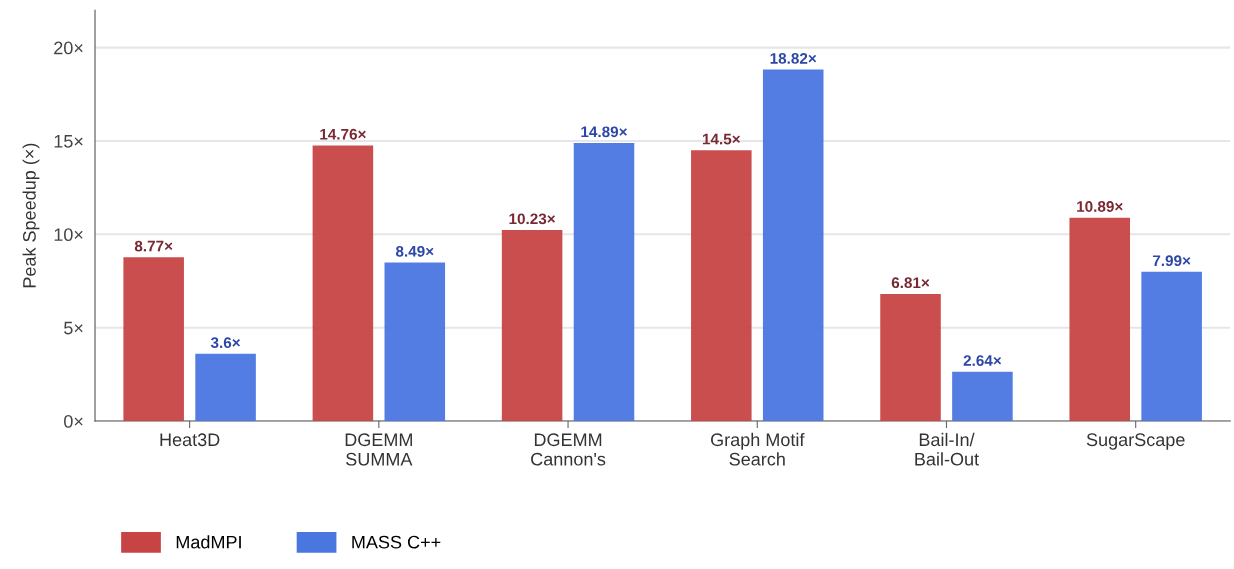 The height and width of the screenshot is (569, 1234). What do you see at coordinates (568, 449) in the screenshot?
I see `x-tick-label: DGEMM Cannon's` at bounding box center [568, 449].